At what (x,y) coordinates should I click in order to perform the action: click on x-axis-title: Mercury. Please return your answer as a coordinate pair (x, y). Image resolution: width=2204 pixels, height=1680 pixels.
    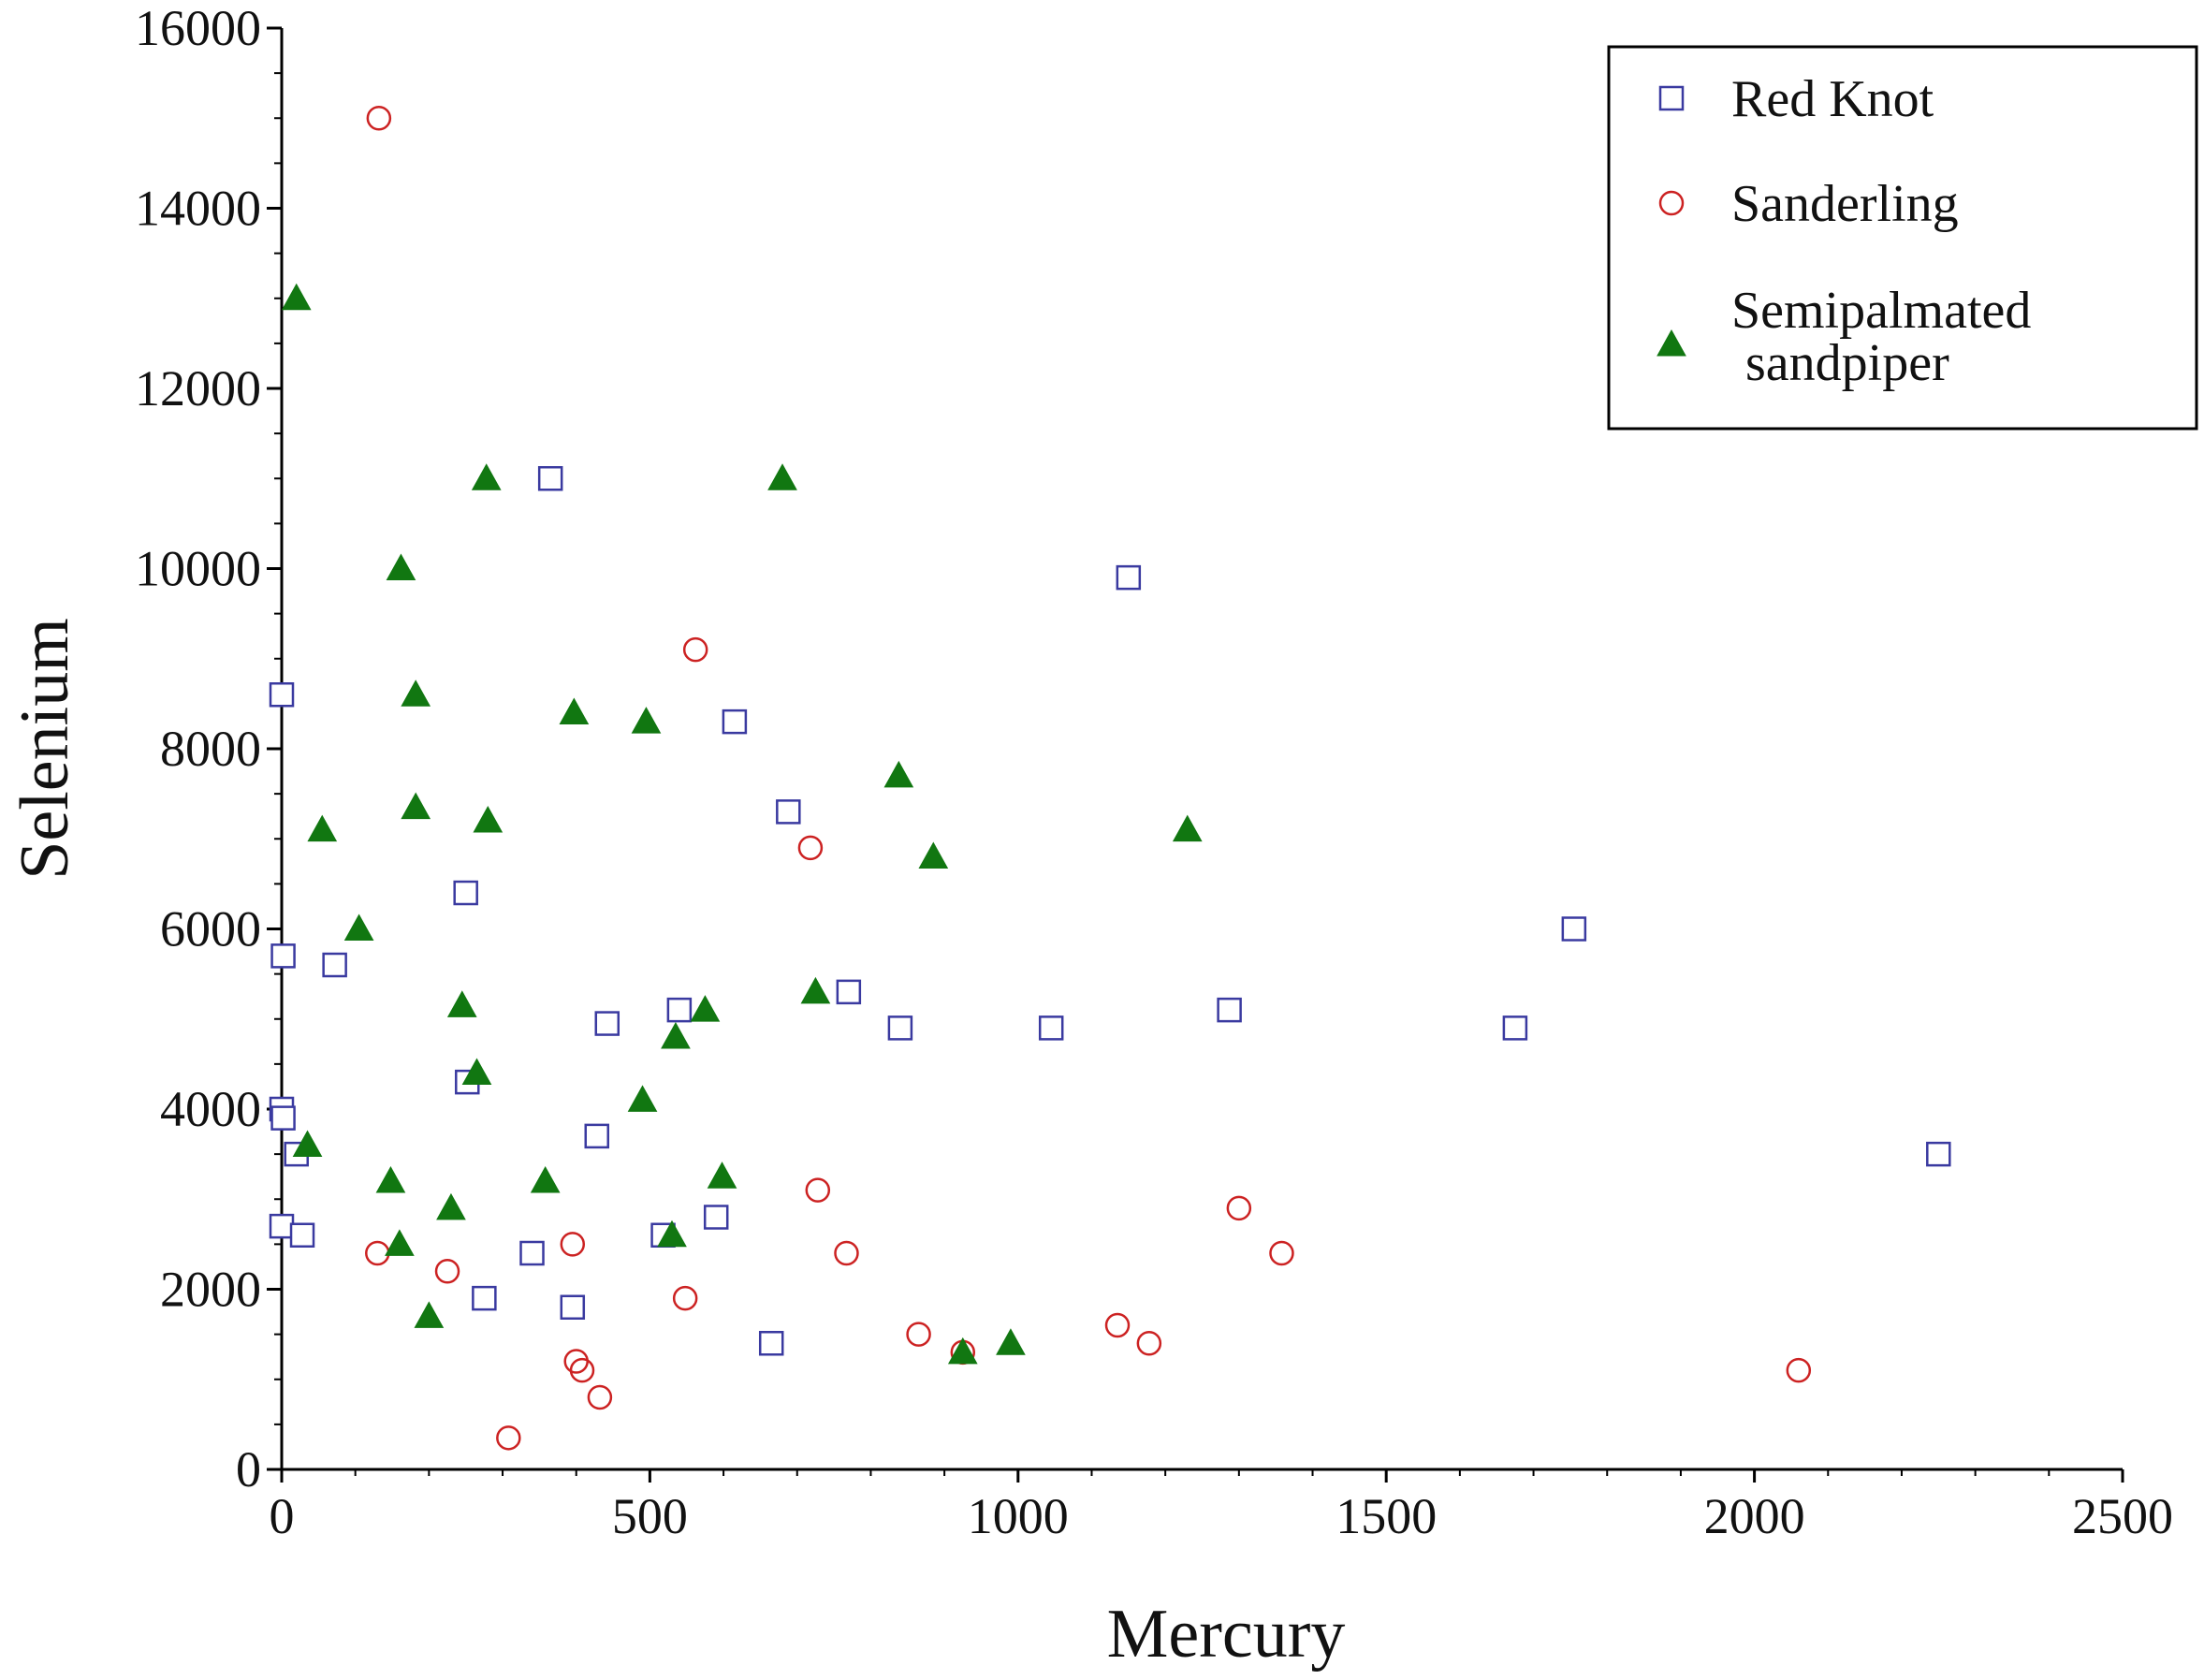
    Looking at the image, I should click on (1226, 1634).